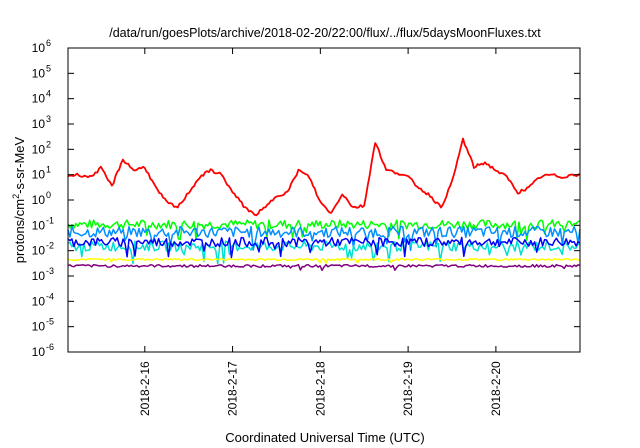 This screenshot has width=640, height=448. I want to click on y-tick-exponent: 5, so click(48, 68).